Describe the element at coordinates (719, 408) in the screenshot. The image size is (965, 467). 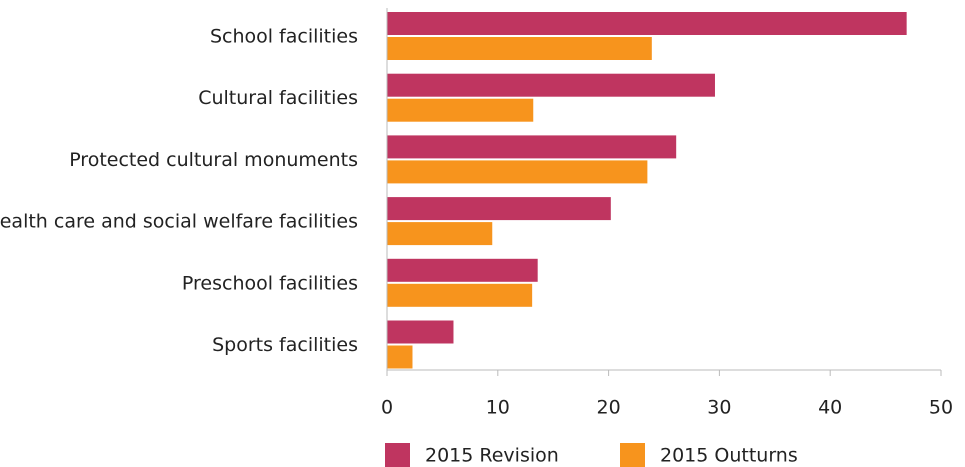
I see `x-tick-label: 30` at that location.